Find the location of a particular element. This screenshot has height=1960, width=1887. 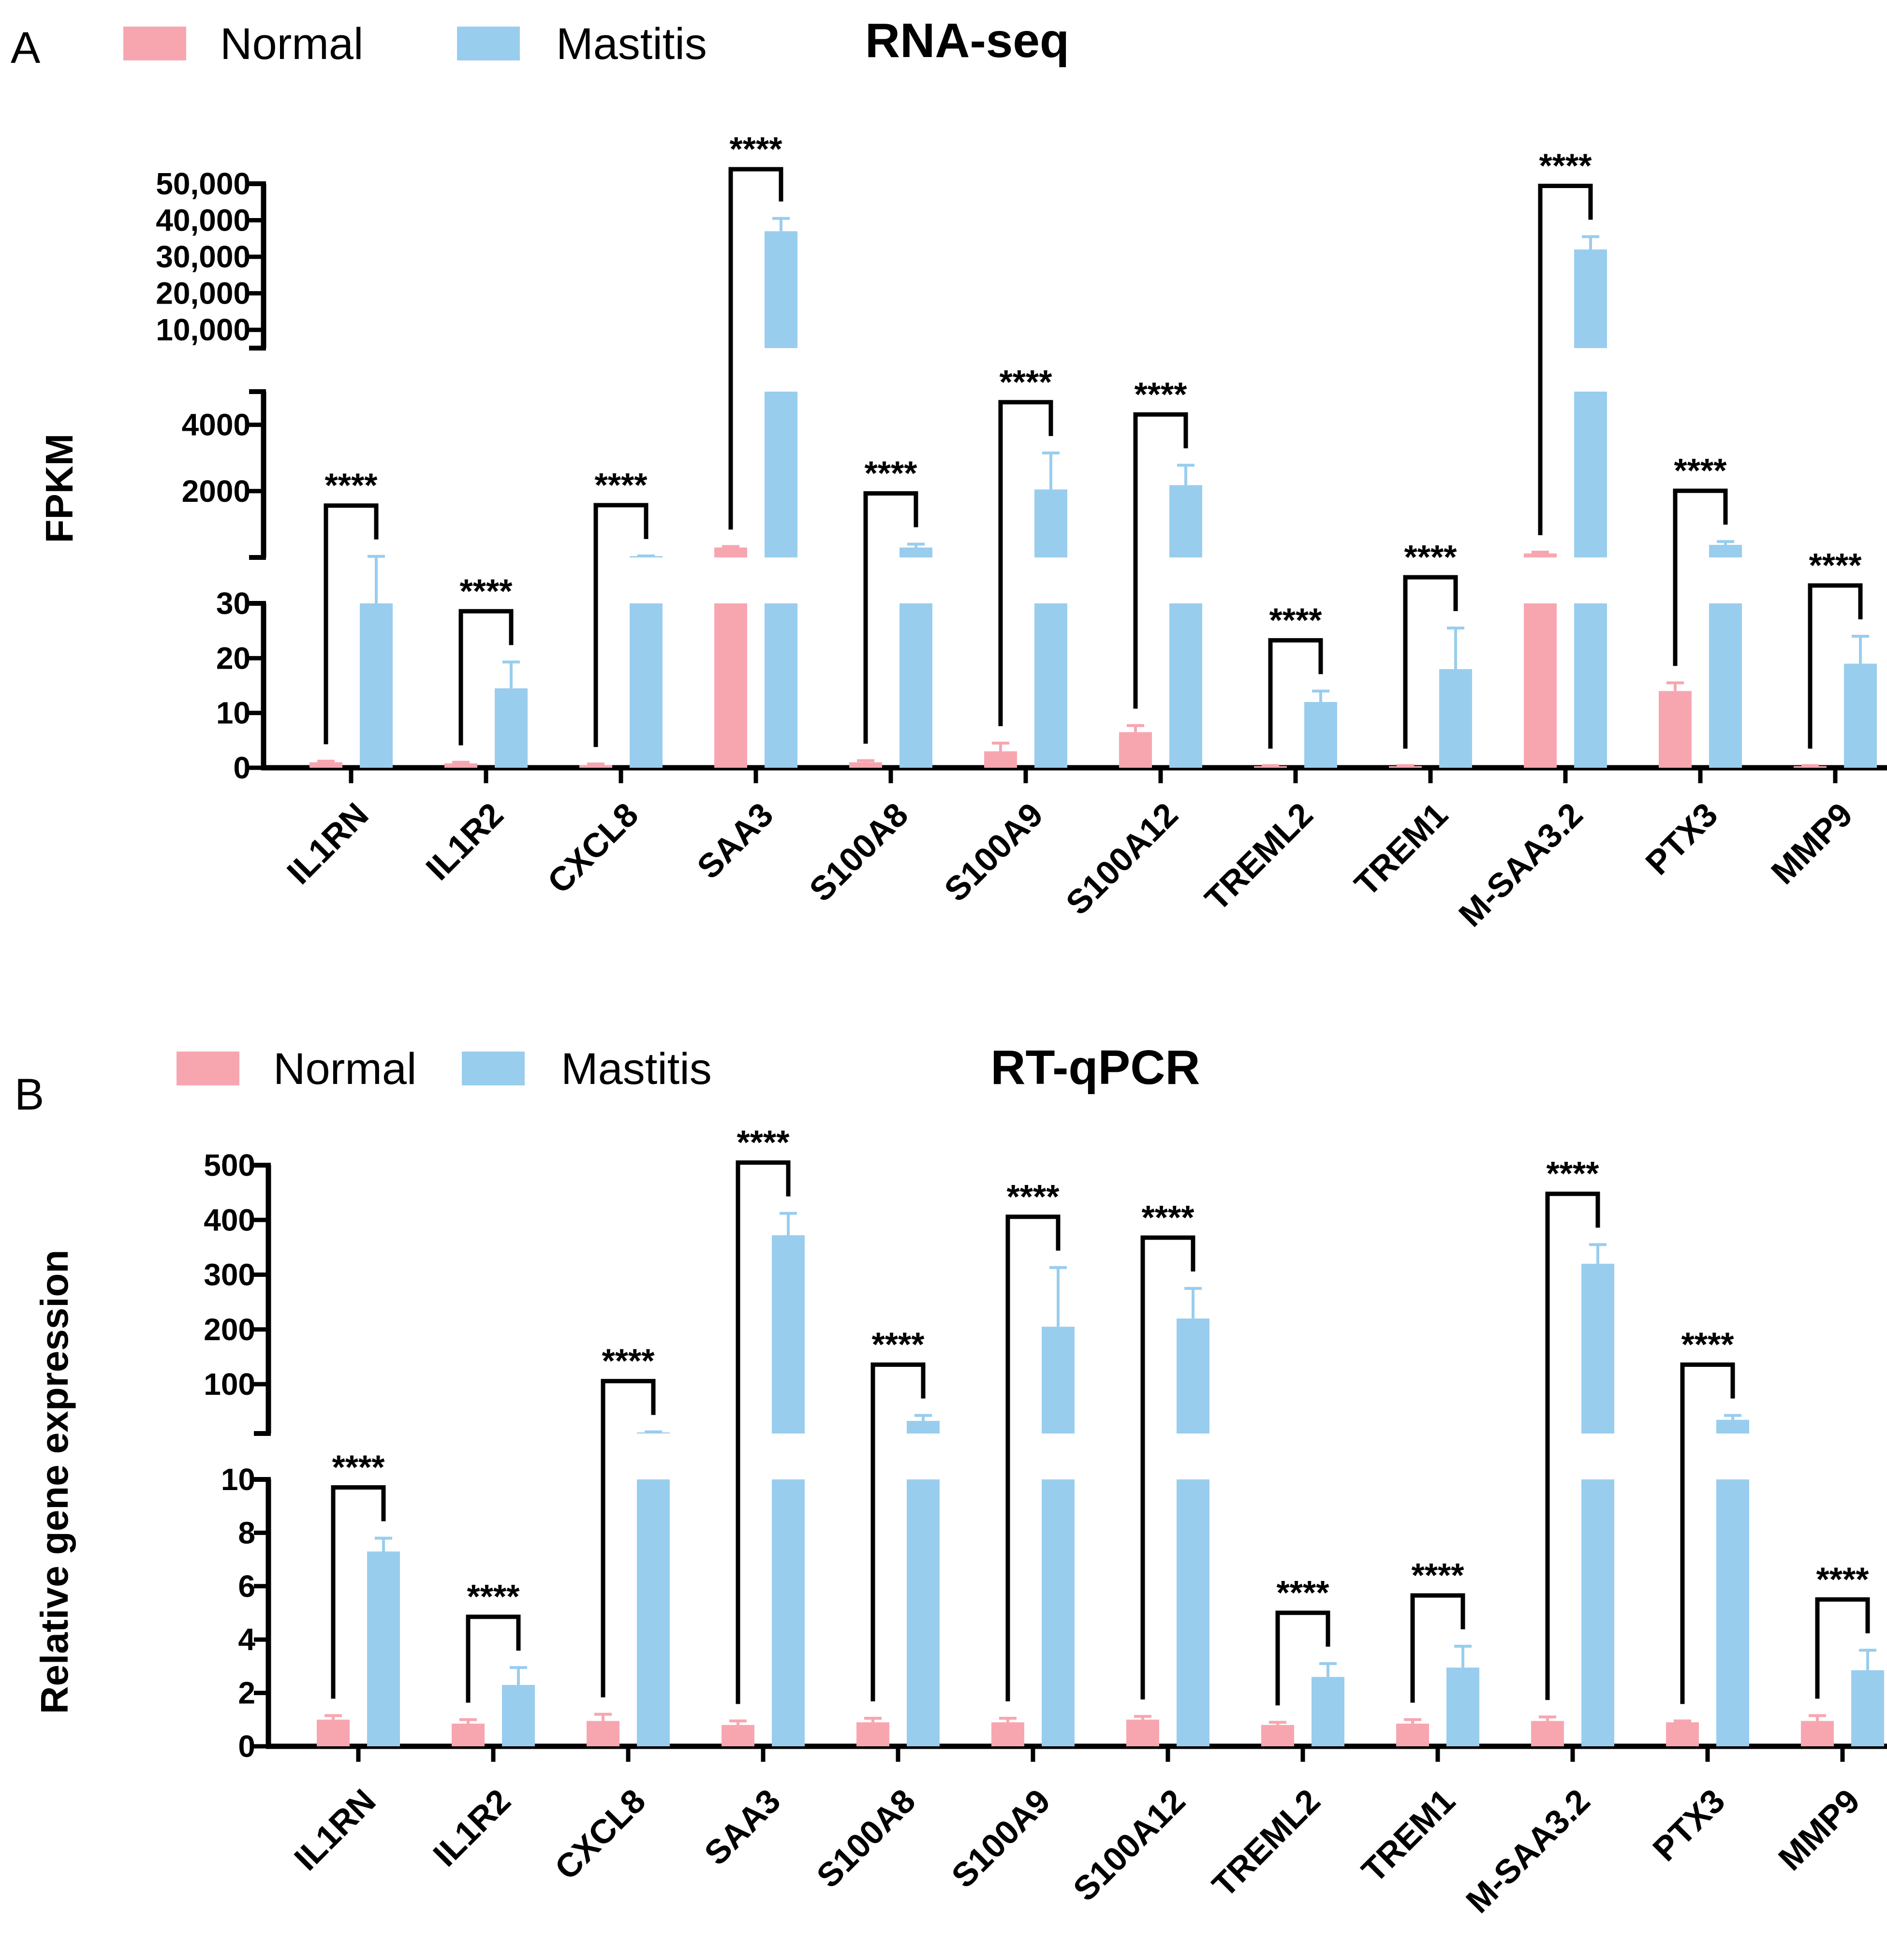

panel-b-category-label: S100A12 is located at coordinates (1129, 1845).